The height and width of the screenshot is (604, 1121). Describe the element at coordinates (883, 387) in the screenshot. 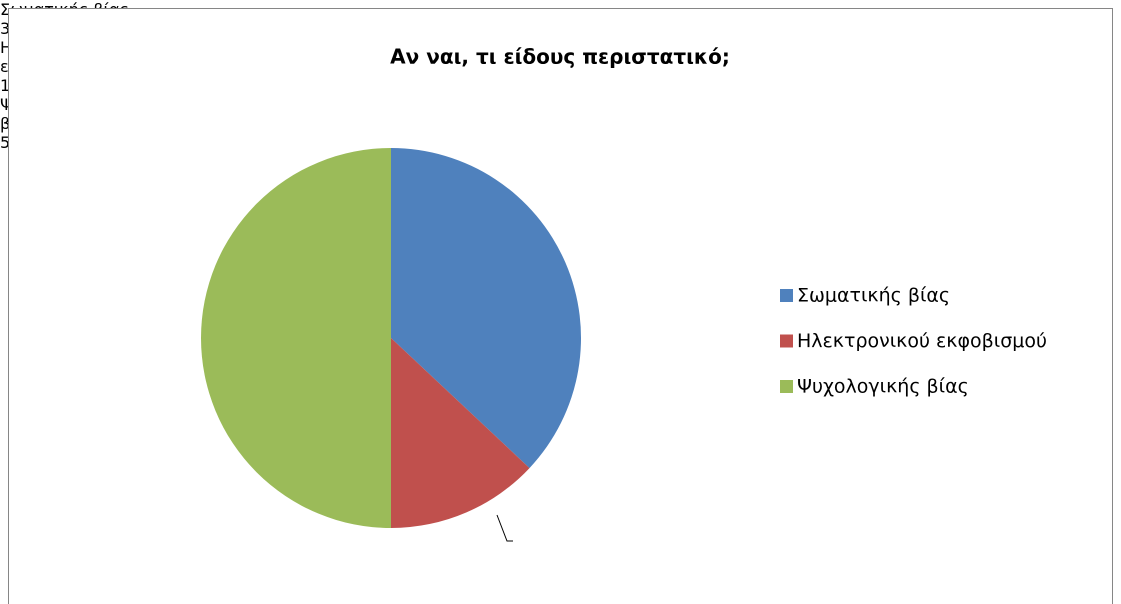

I see `legend-label: Ψυχολογικής βίας` at that location.